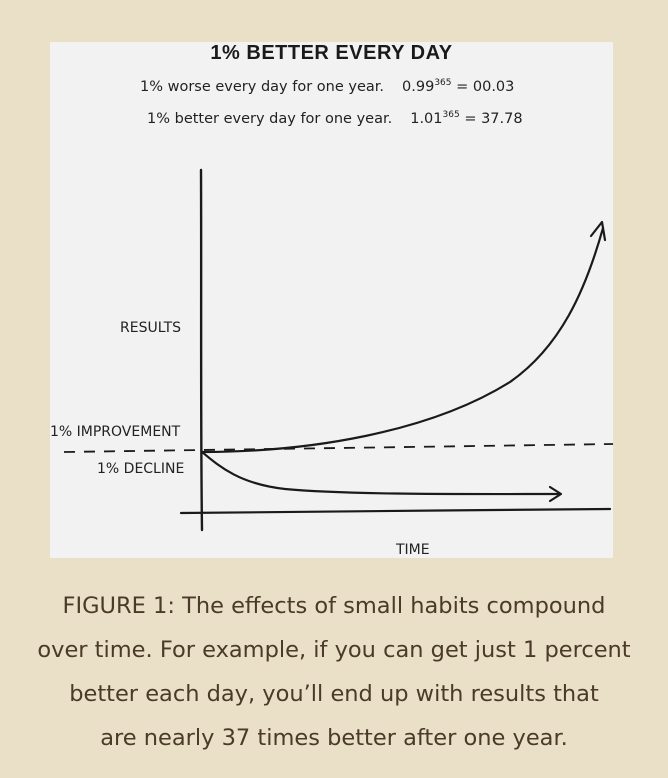 The height and width of the screenshot is (778, 668). I want to click on formula-worse-text: 1% worse every day for one year., so click(262, 87).